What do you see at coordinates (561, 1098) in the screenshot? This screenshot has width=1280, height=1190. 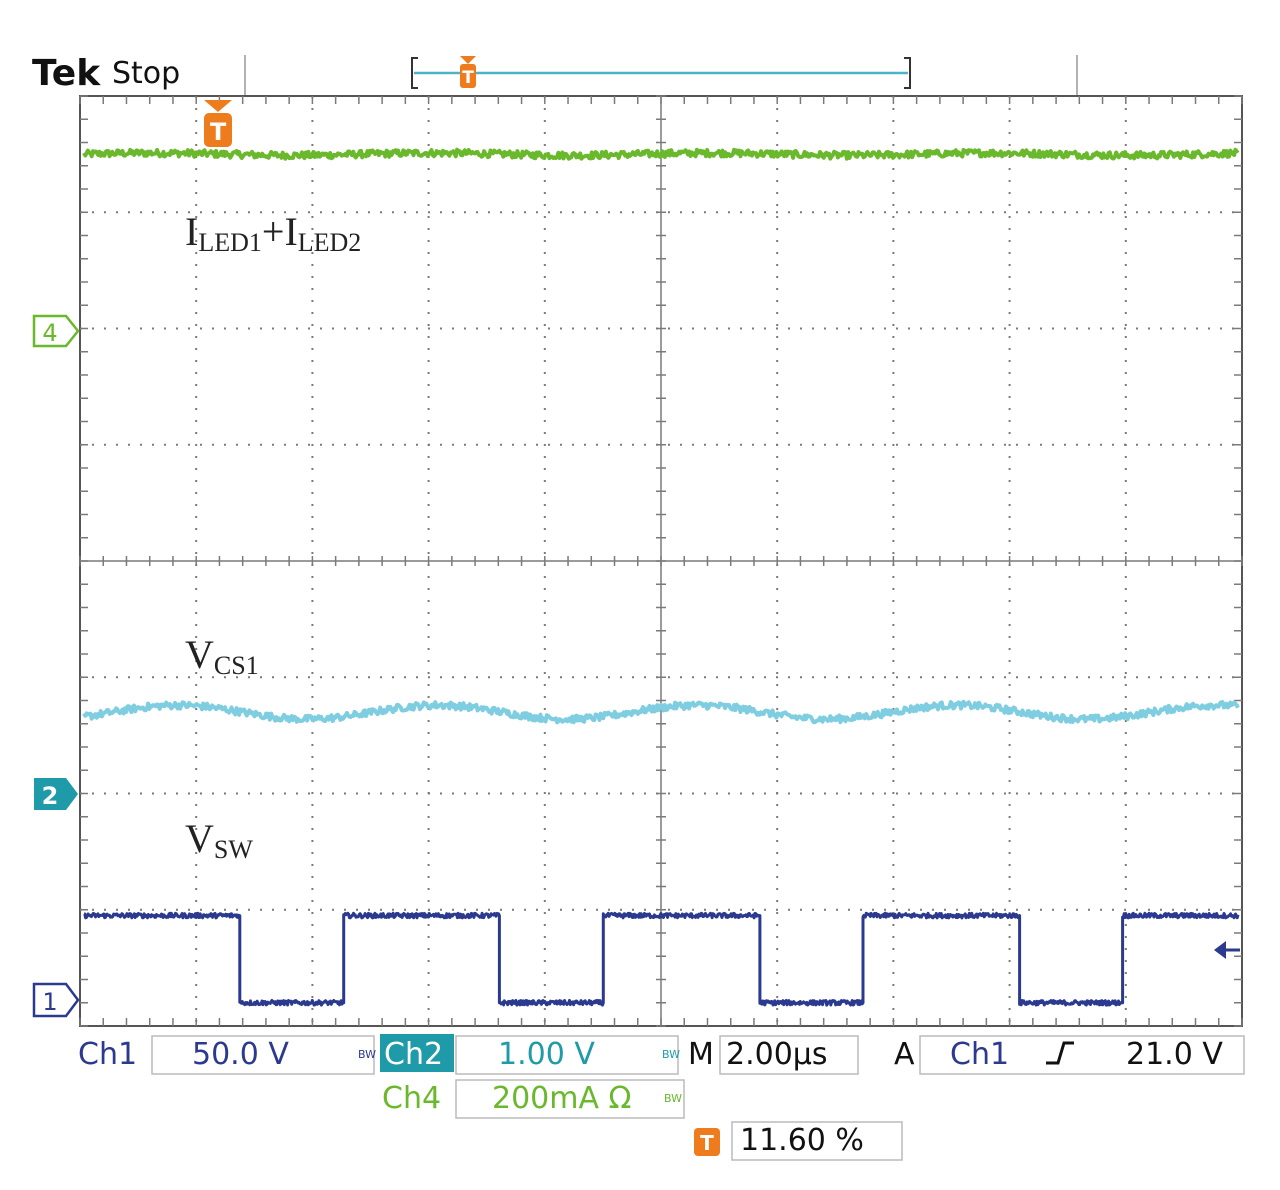 I see `ch4-scale-value: 200mA Ω` at bounding box center [561, 1098].